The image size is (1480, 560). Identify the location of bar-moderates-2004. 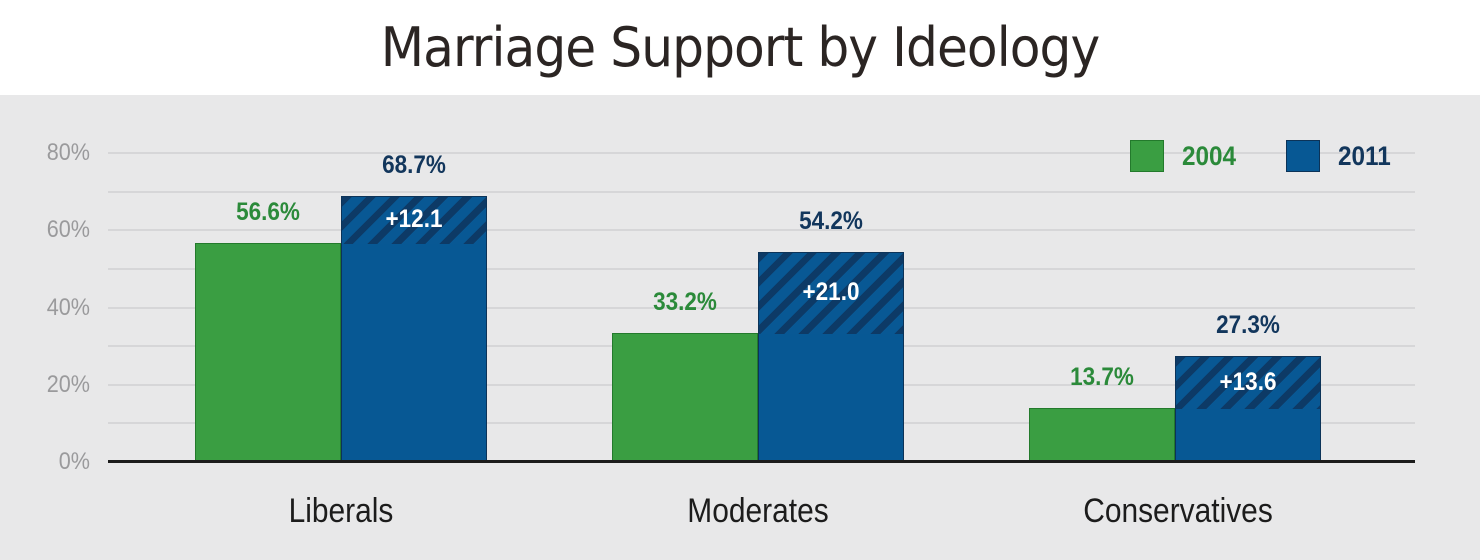
(685, 397).